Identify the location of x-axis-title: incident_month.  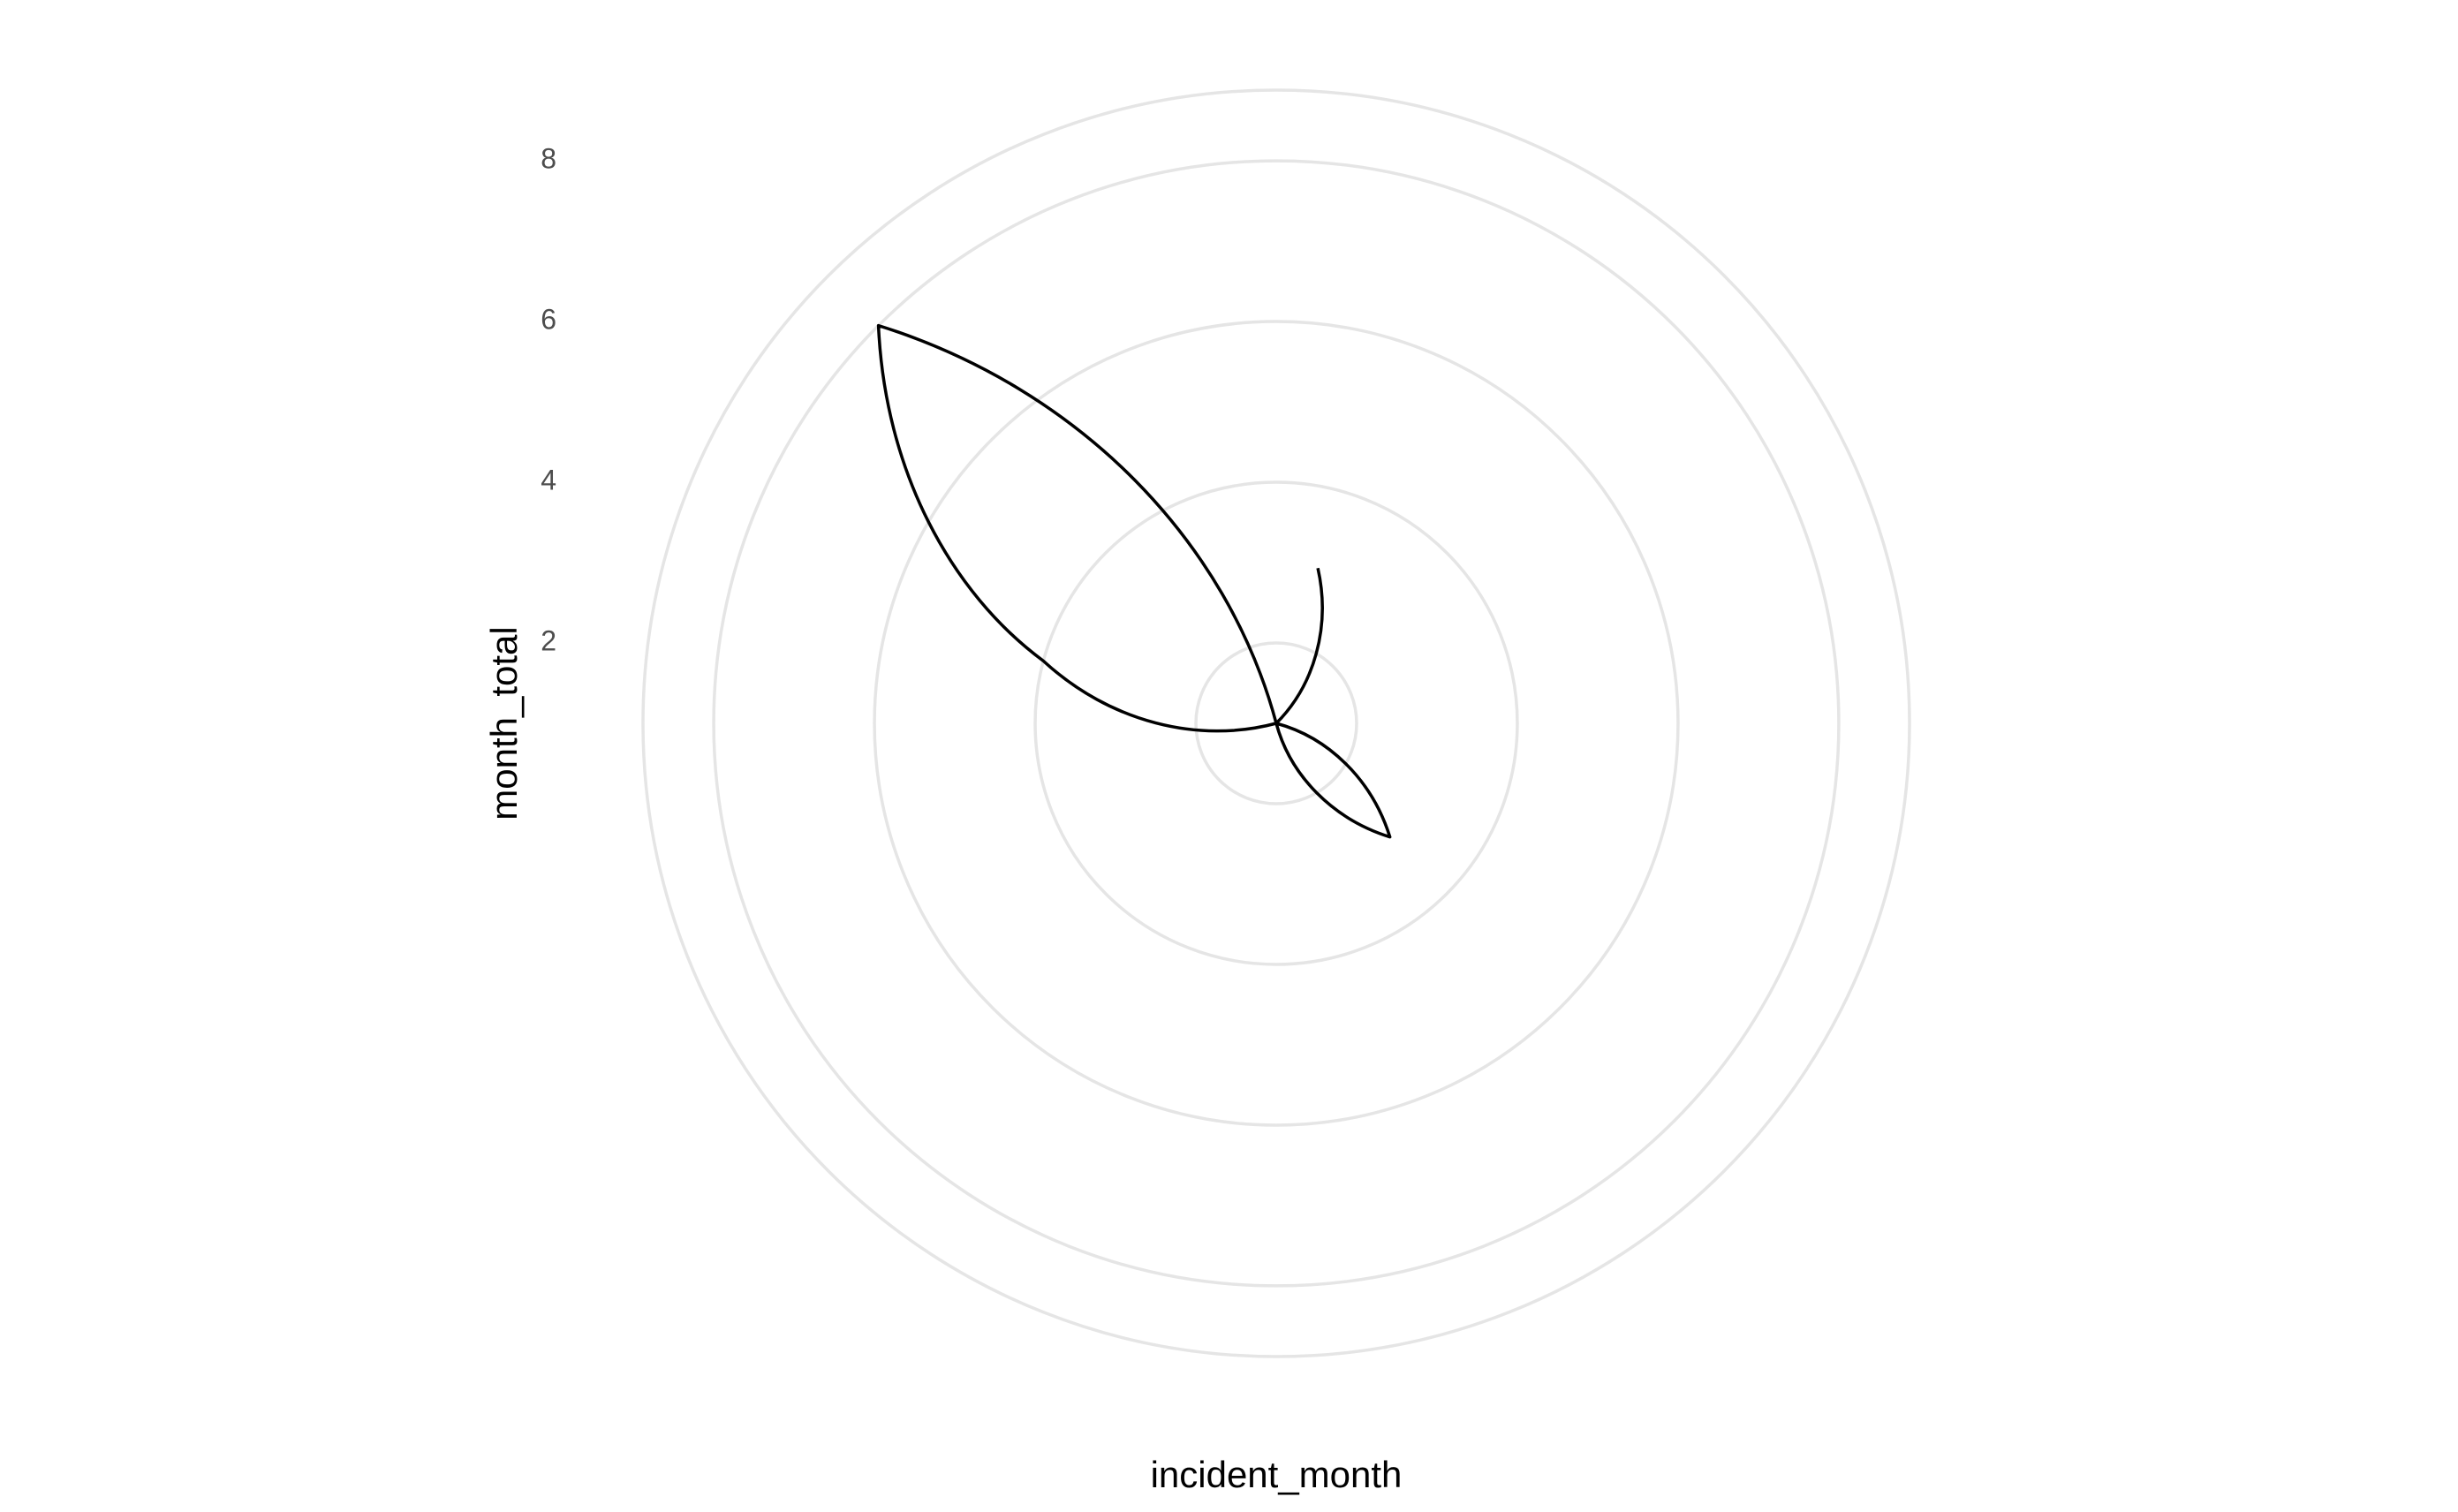
(1277, 1475).